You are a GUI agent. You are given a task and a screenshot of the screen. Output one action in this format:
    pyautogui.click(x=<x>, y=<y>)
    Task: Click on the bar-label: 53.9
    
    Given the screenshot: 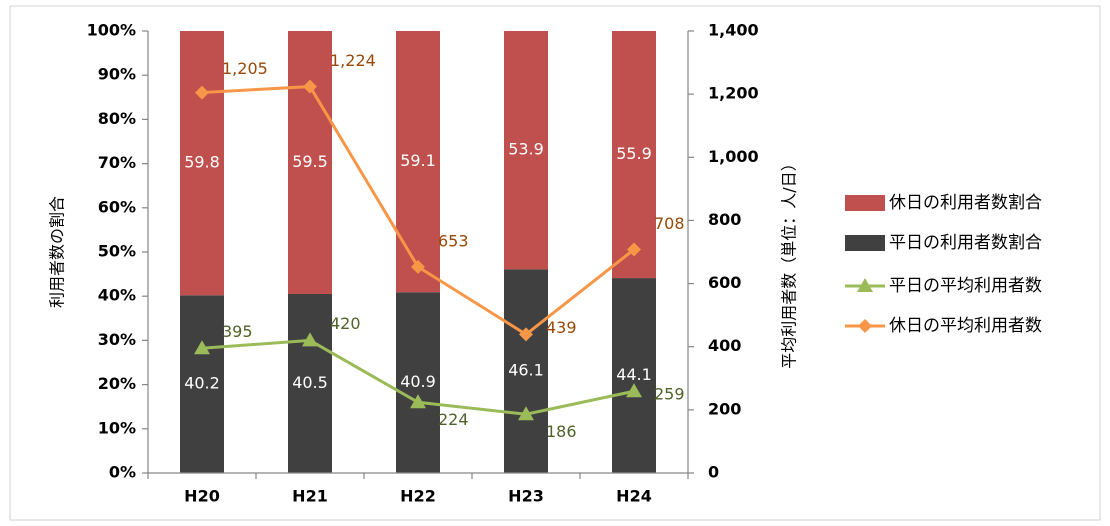 What is the action you would take?
    pyautogui.click(x=526, y=149)
    